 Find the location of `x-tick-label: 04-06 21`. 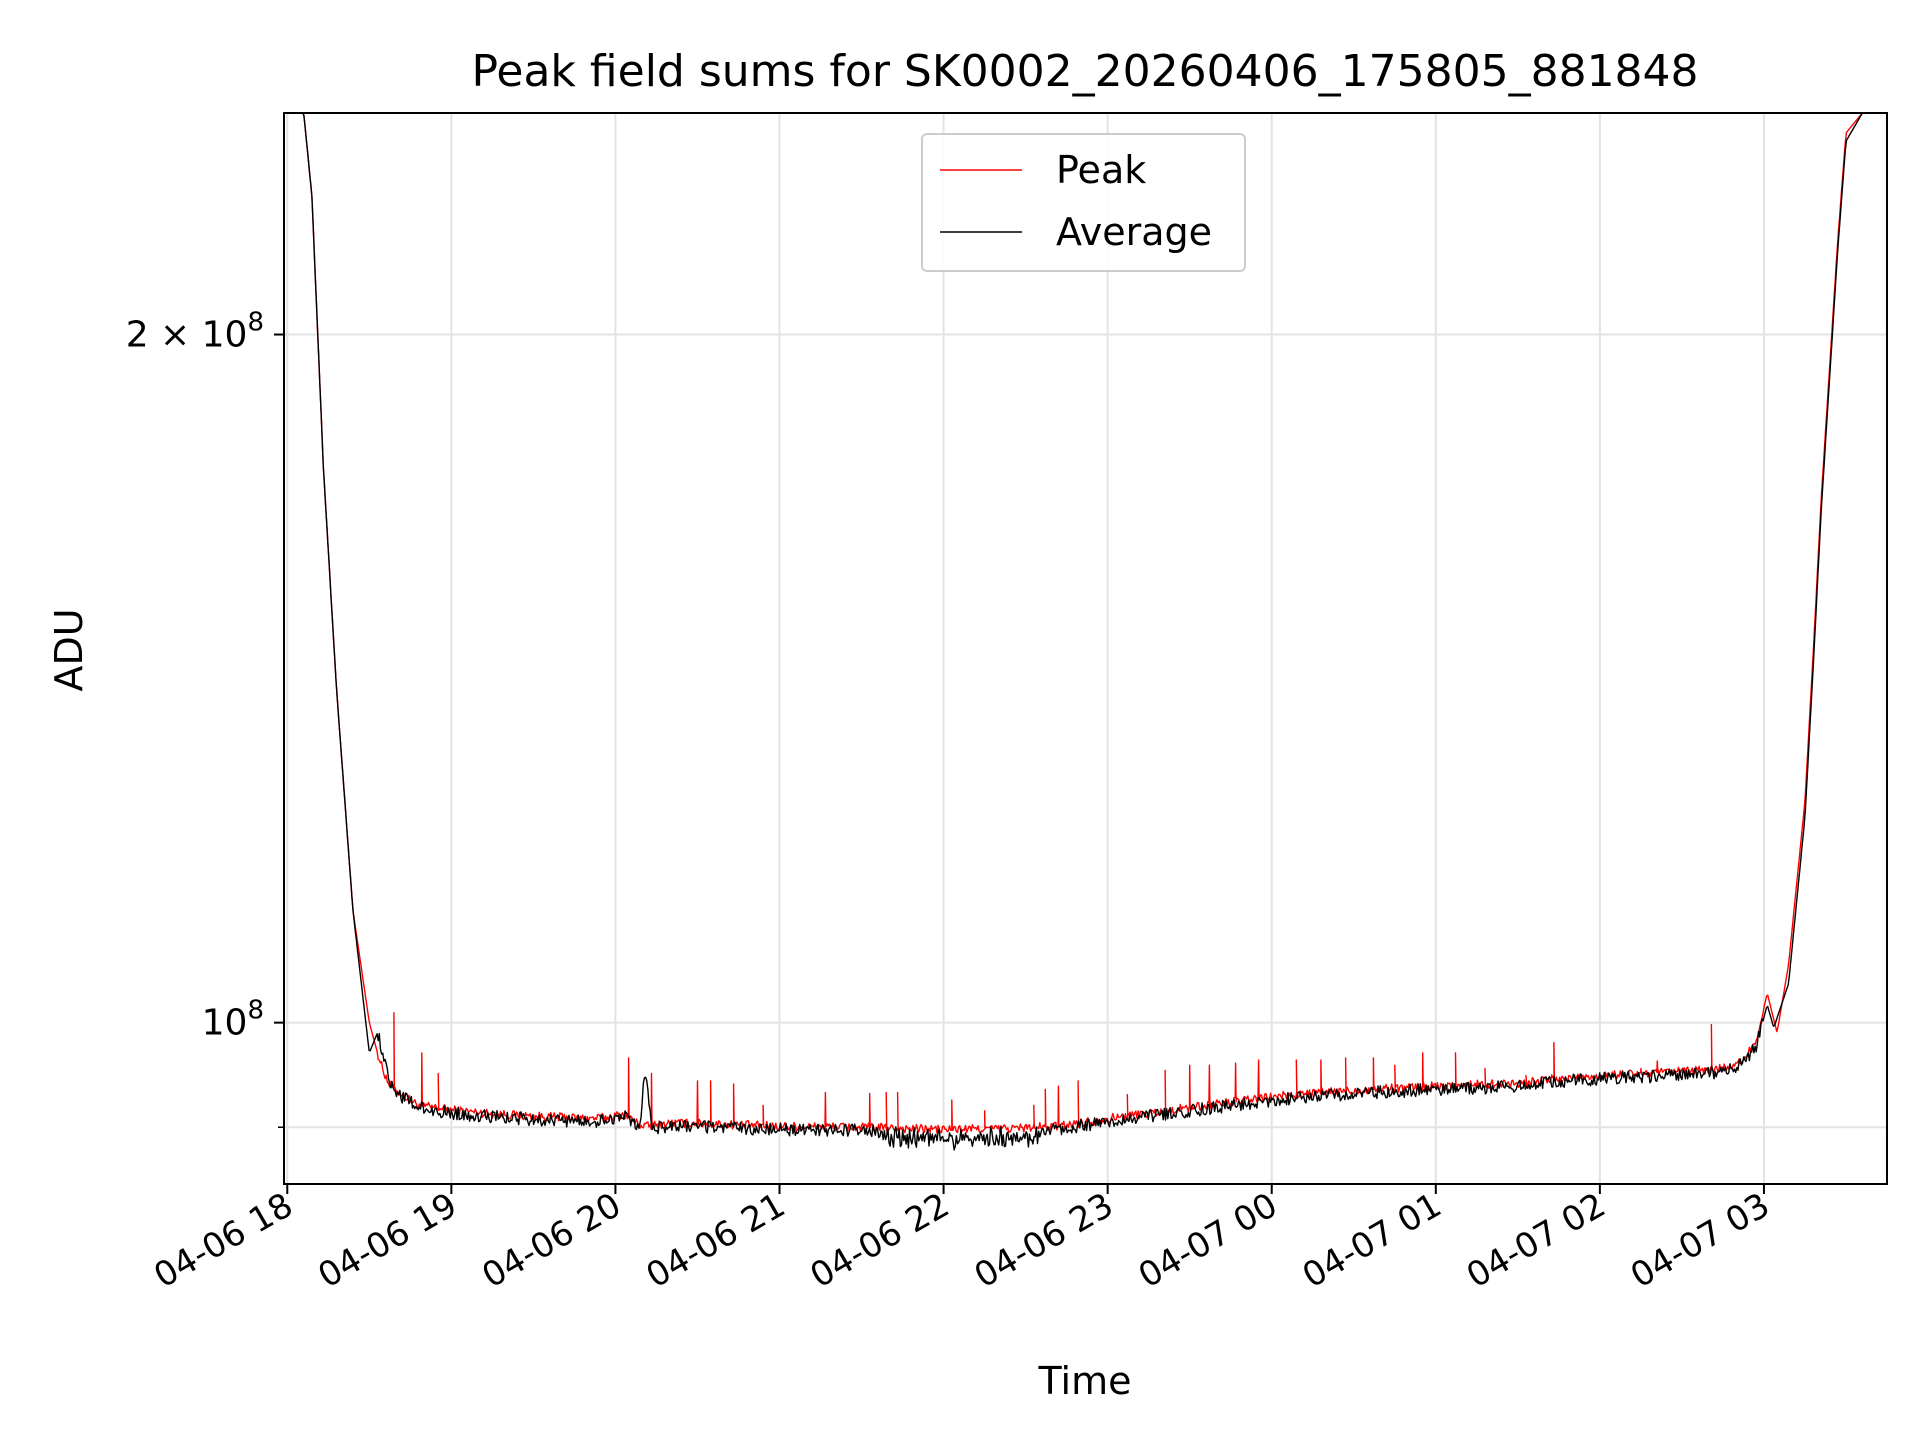

x-tick-label: 04-06 21 is located at coordinates (716, 1240).